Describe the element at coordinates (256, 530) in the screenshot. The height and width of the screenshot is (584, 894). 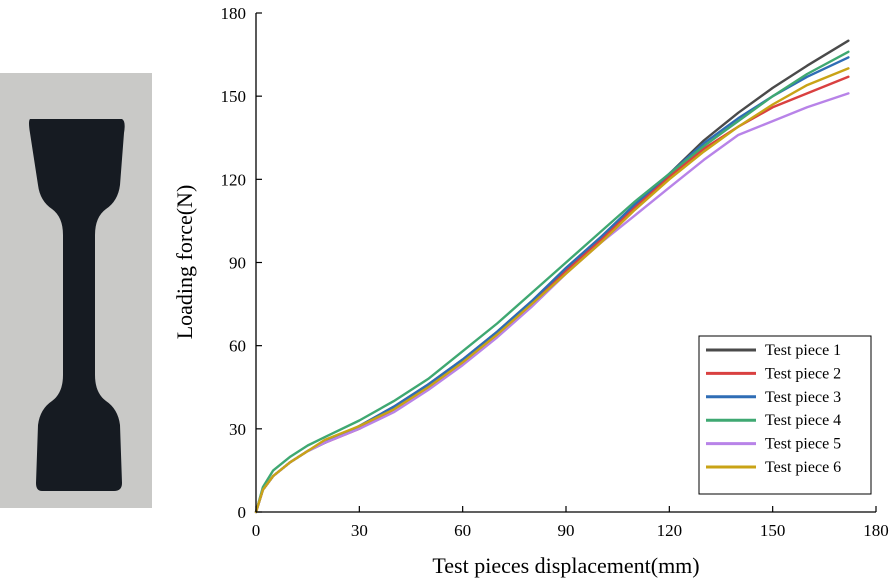
I see `x-tick-label: 0` at that location.